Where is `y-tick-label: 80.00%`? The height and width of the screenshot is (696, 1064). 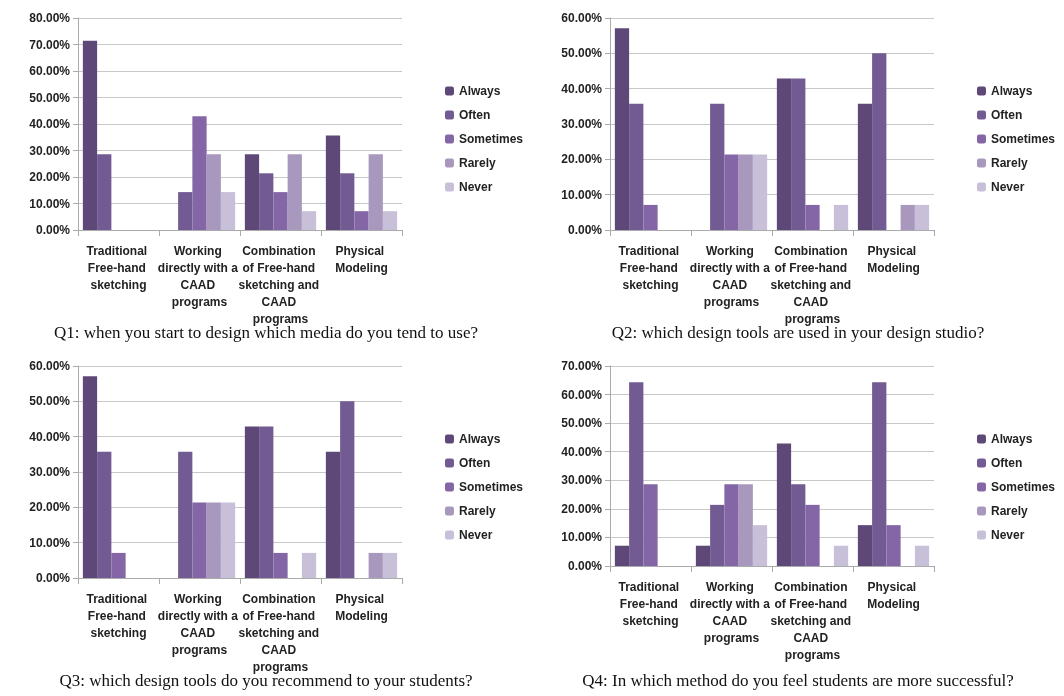
y-tick-label: 80.00% is located at coordinates (50, 18).